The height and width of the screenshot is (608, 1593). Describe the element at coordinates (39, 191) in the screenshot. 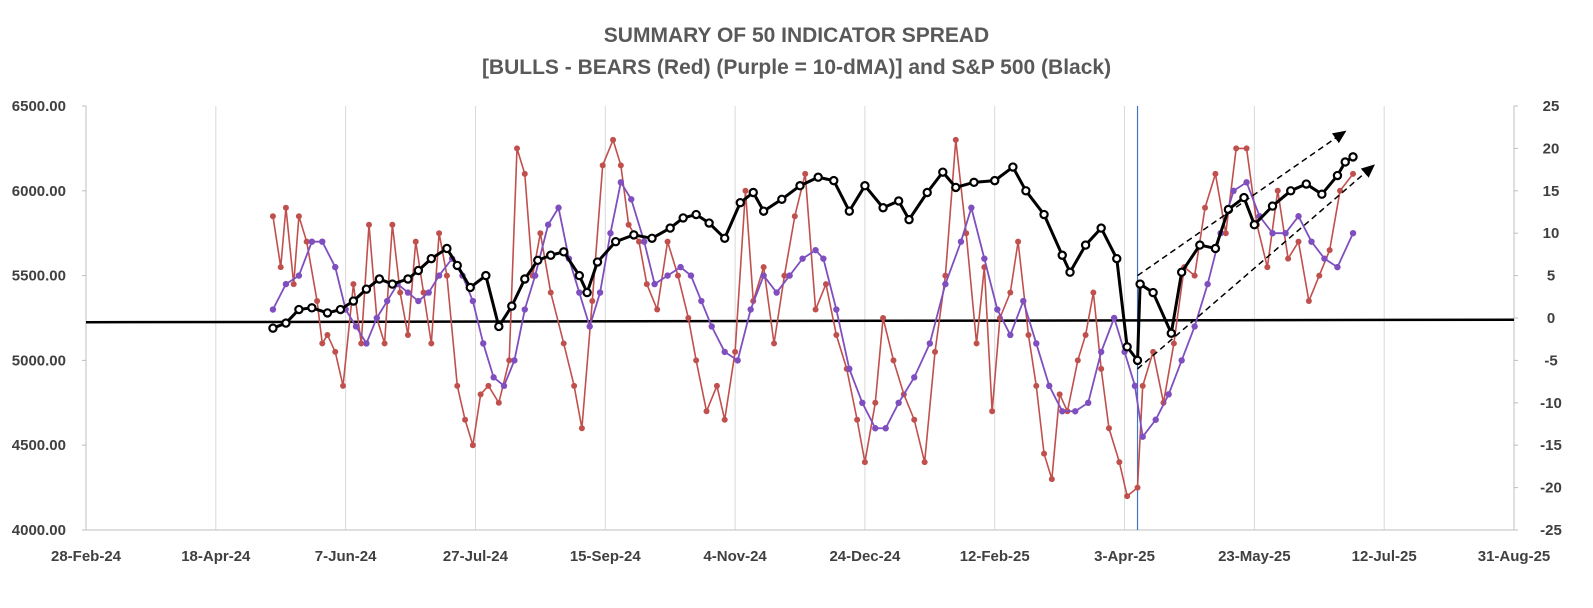

I see `y-left-tick-label: 6000.00` at that location.